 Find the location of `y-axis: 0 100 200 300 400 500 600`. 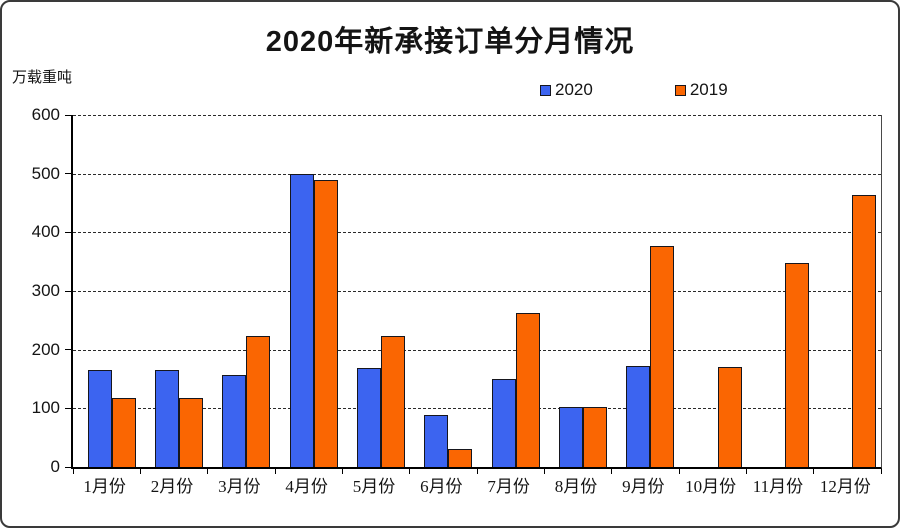

y-axis: 0 100 200 300 400 500 600 is located at coordinates (37, 290).